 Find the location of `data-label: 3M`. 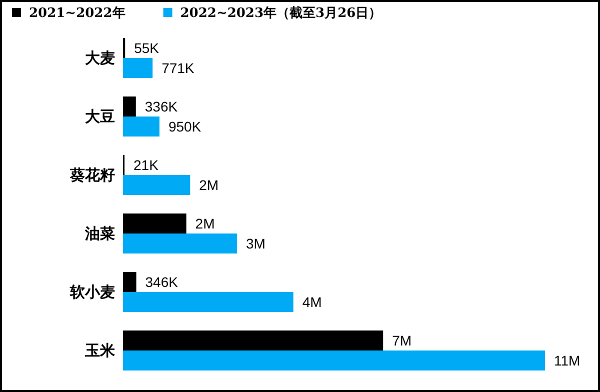

data-label: 3M is located at coordinates (256, 244).